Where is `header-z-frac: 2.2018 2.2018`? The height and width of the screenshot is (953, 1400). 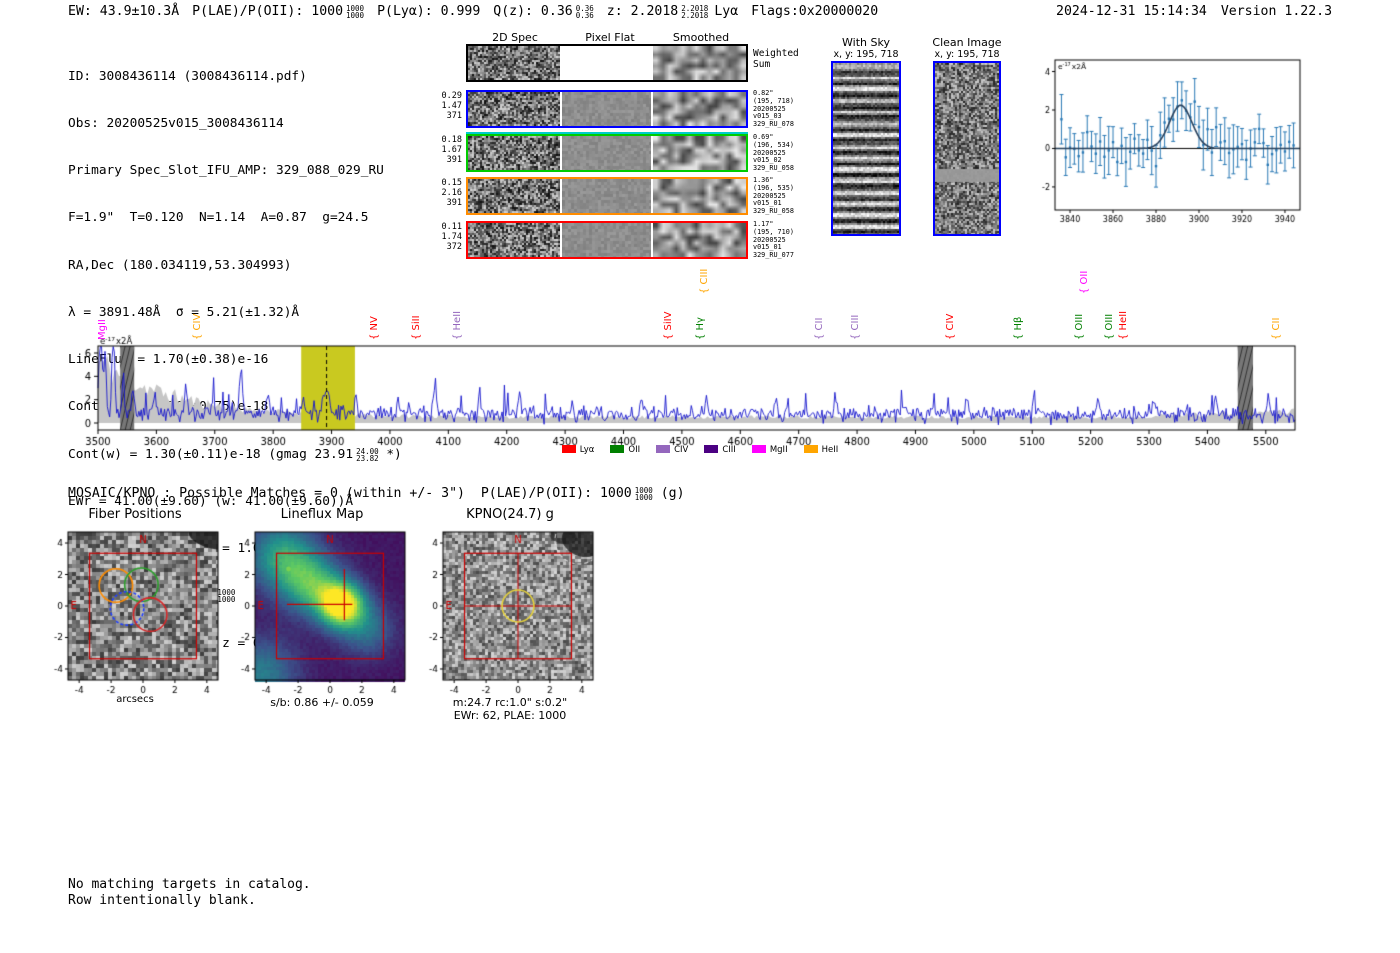
header-z-frac: 2.2018 2.2018 is located at coordinates (695, 12).